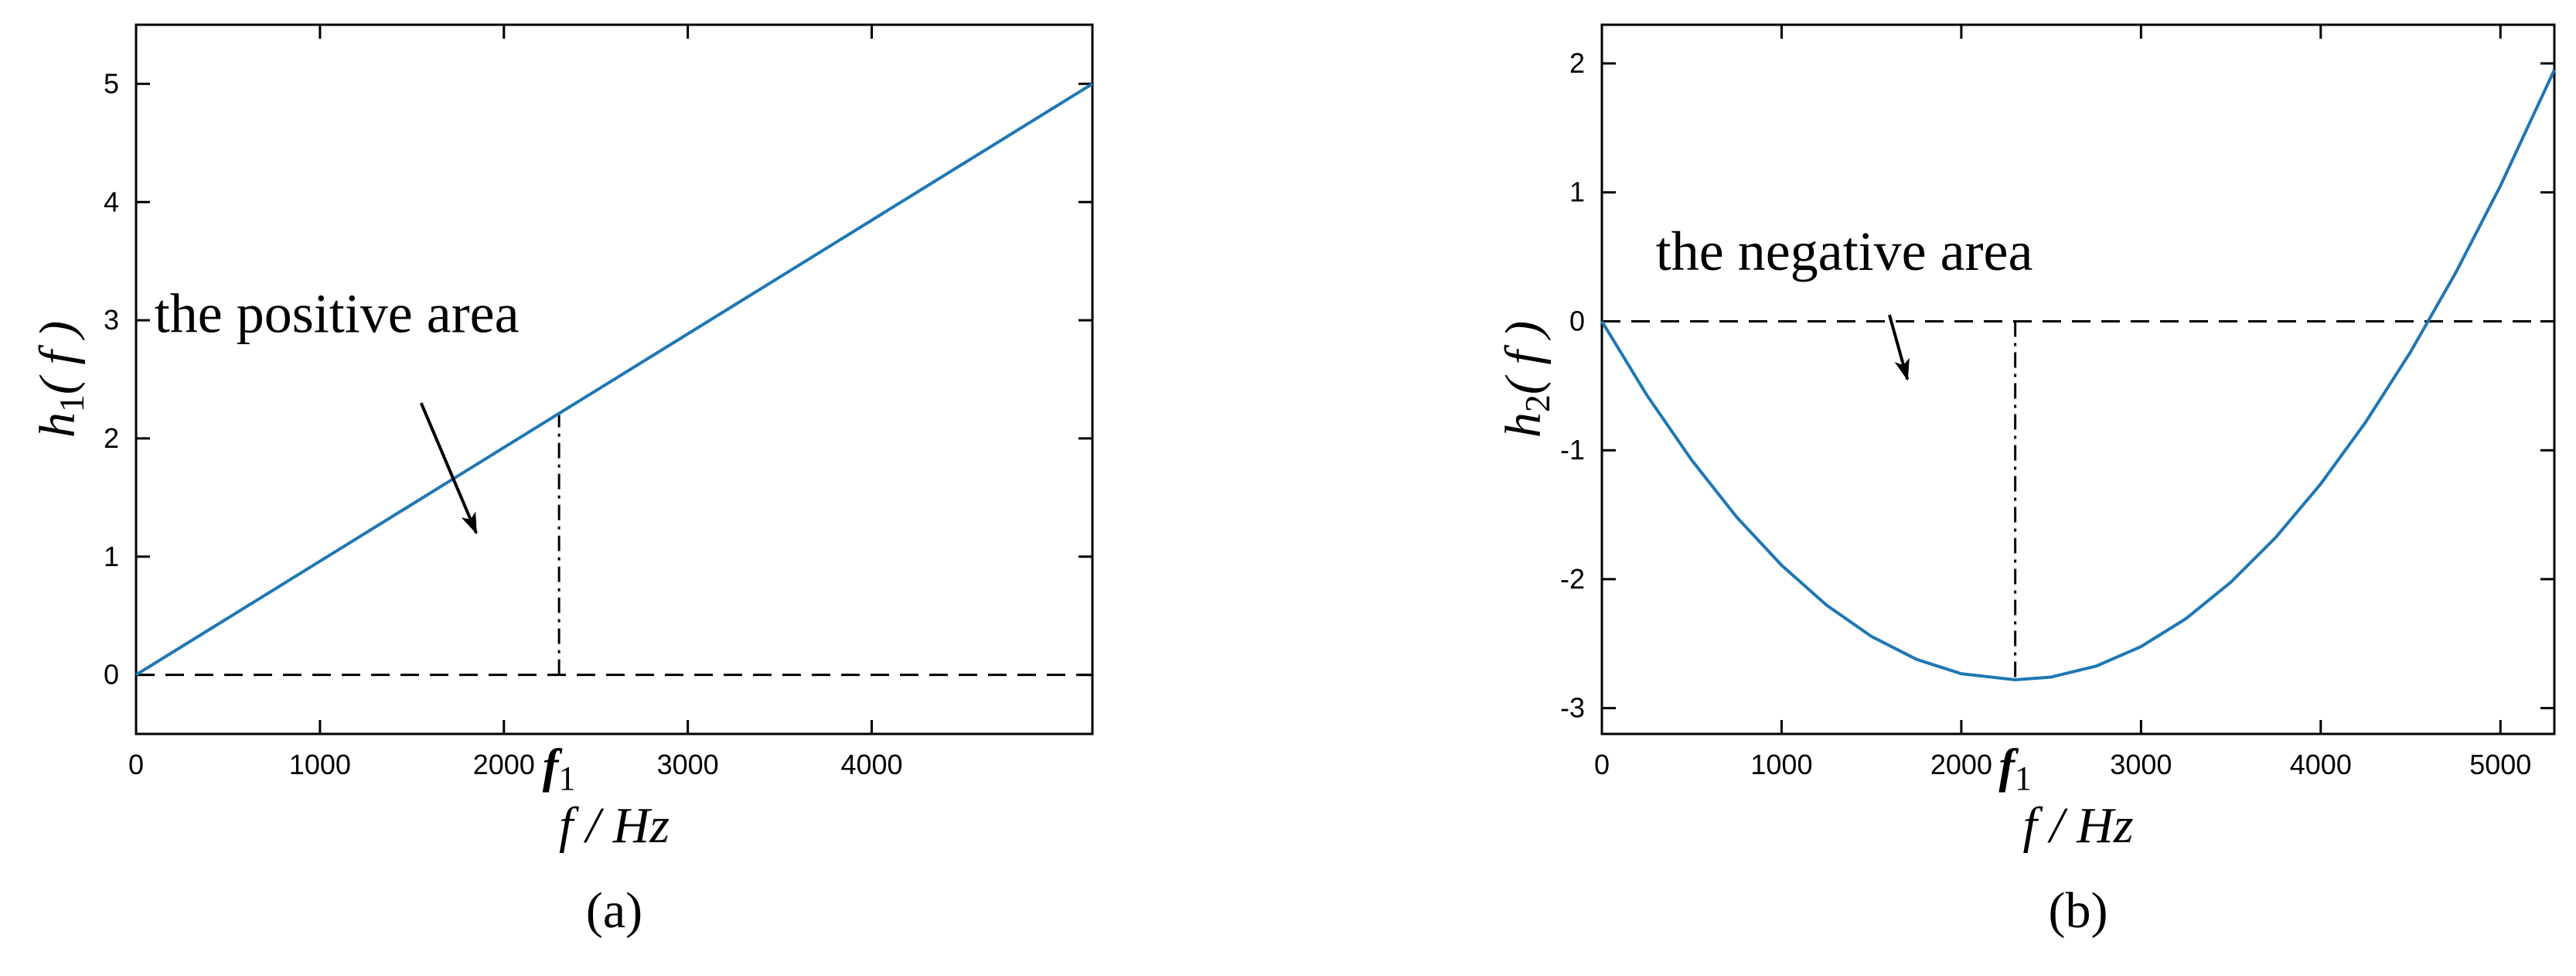  Describe the element at coordinates (337, 313) in the screenshot. I see `annotation: the positive area` at that location.